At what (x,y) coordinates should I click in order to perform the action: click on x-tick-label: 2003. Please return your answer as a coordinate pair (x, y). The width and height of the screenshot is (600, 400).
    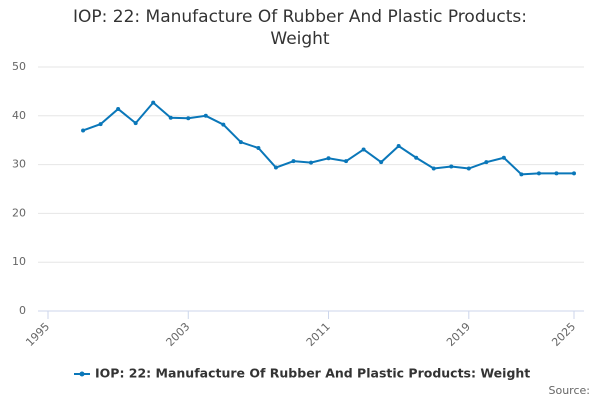
    Looking at the image, I should click on (178, 334).